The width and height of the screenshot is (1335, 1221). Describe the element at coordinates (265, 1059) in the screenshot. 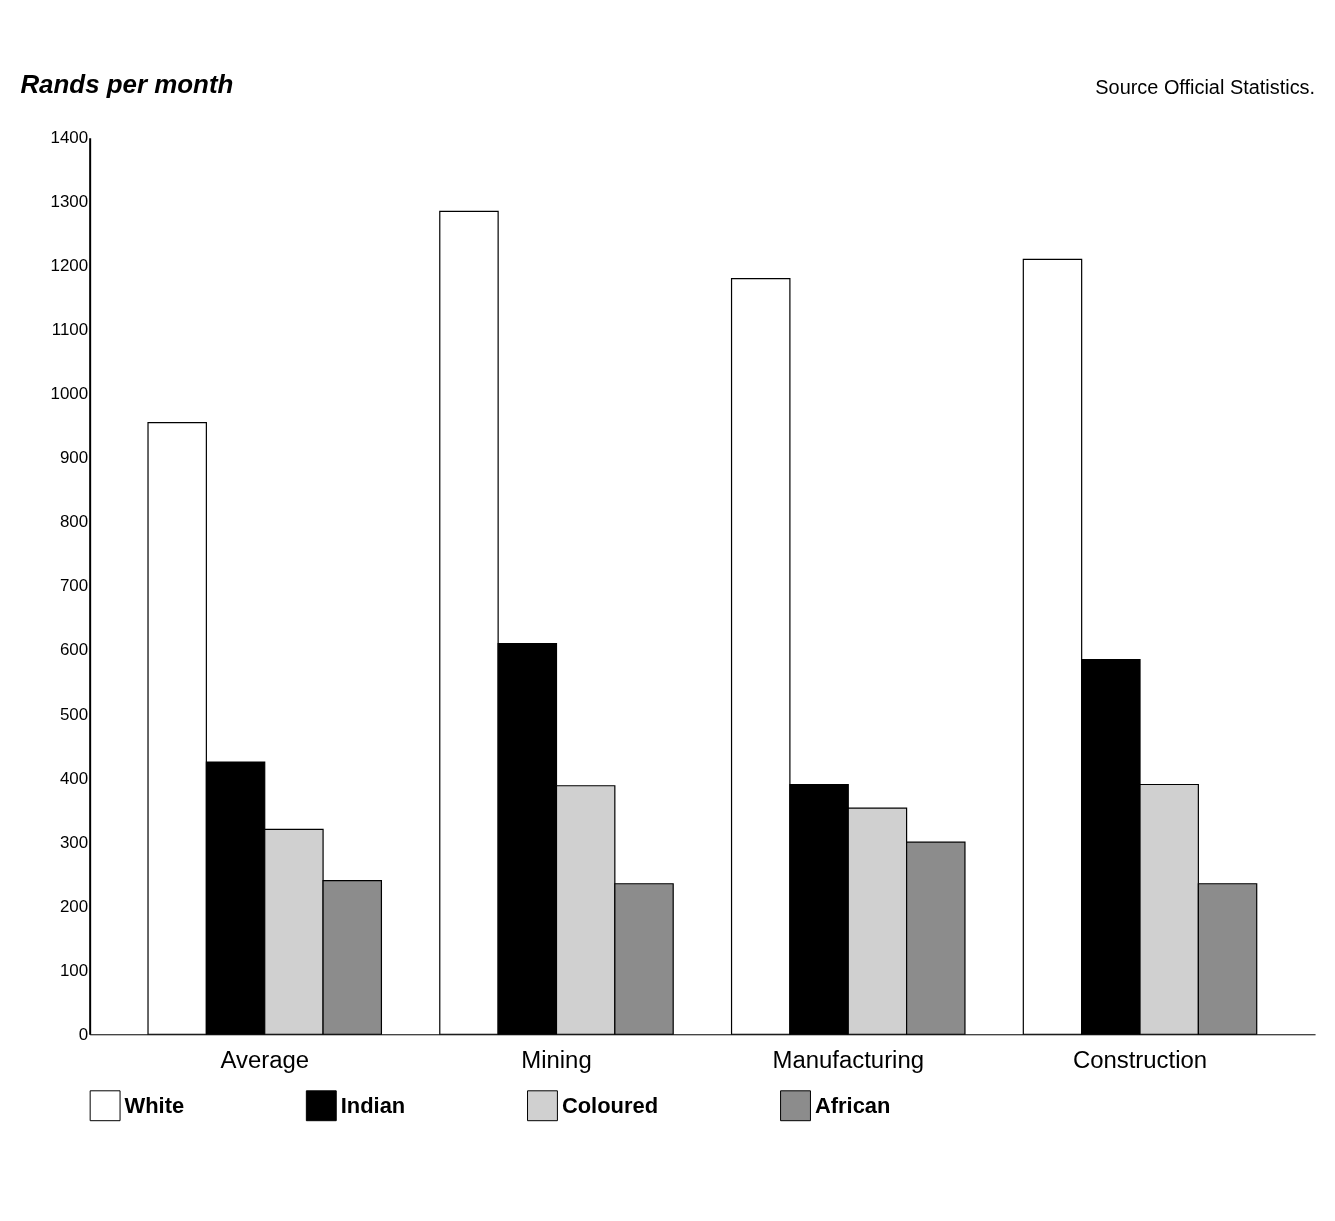

I see `x-tick-label: Average` at that location.